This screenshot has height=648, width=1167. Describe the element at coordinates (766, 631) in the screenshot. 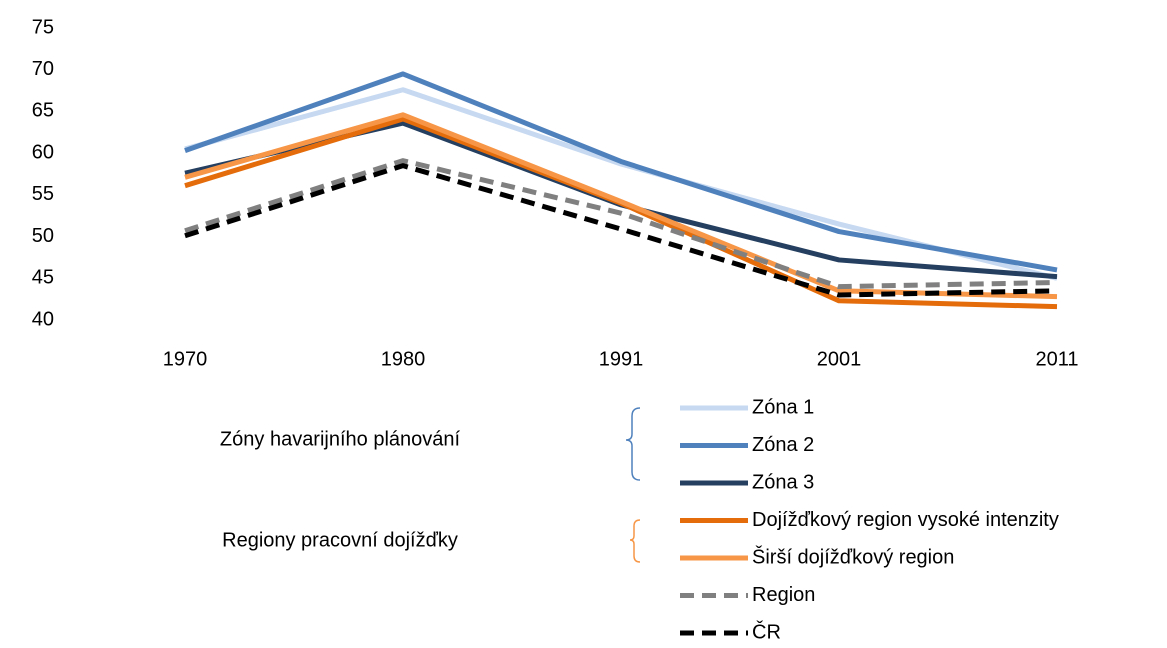

I see `legend-label: ČR` at that location.